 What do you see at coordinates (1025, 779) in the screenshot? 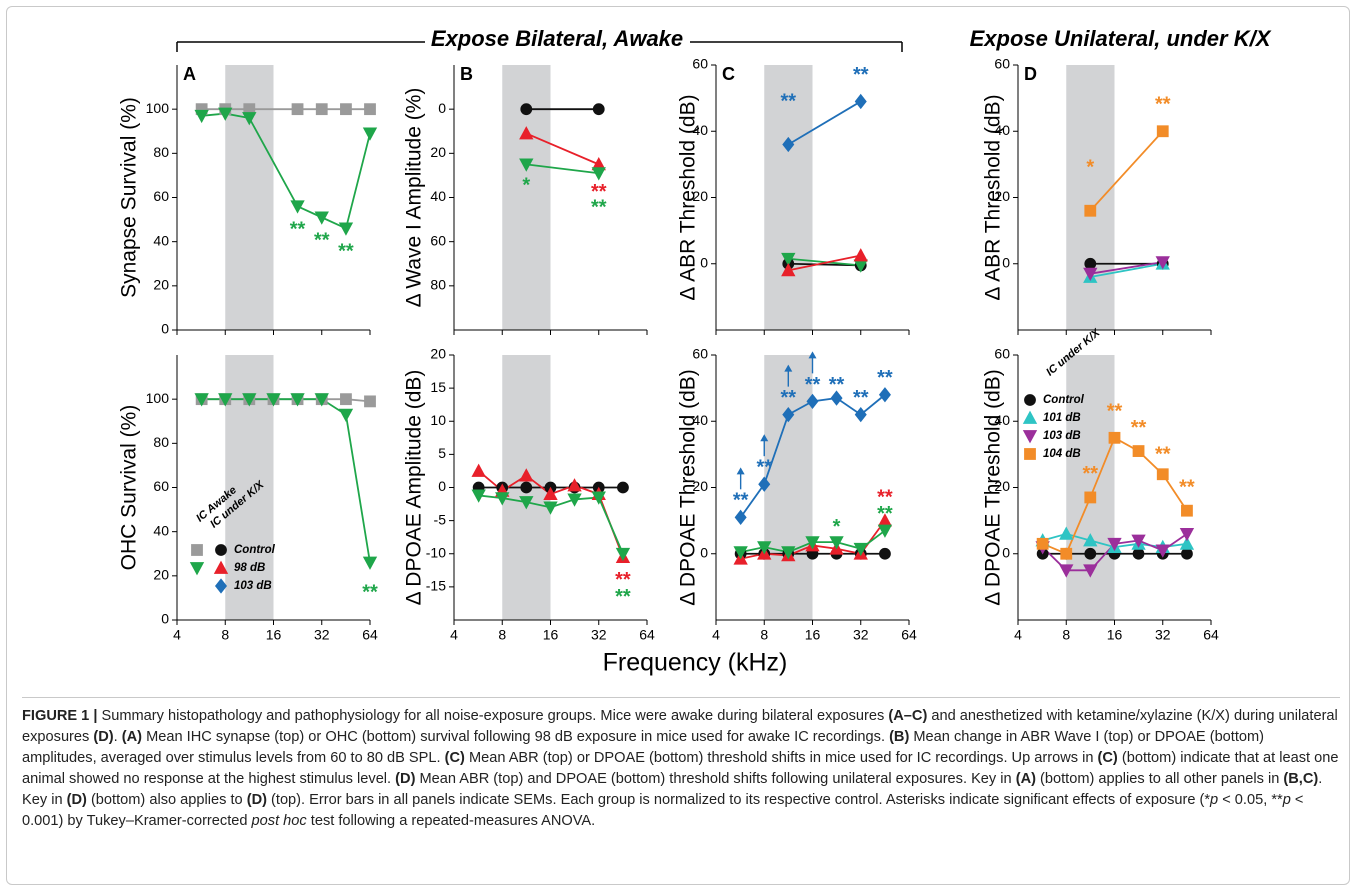
I see `caption-text: (A)` at bounding box center [1025, 779].